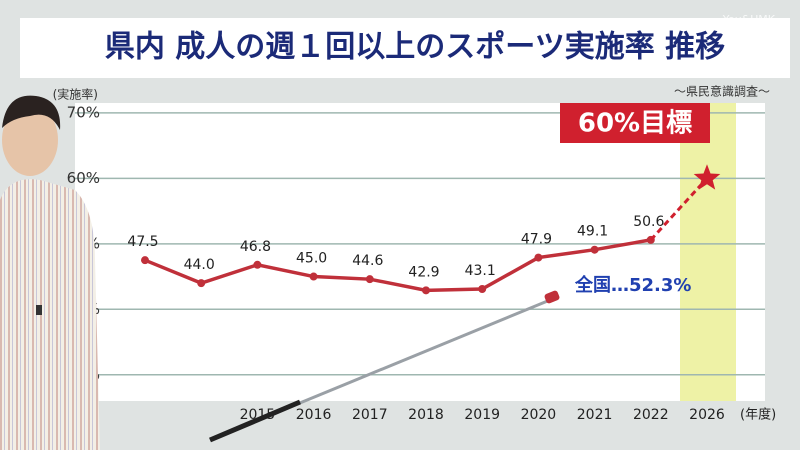 The height and width of the screenshot is (450, 800). Describe the element at coordinates (749, 19) in the screenshot. I see `watermark: You&UMK` at that location.